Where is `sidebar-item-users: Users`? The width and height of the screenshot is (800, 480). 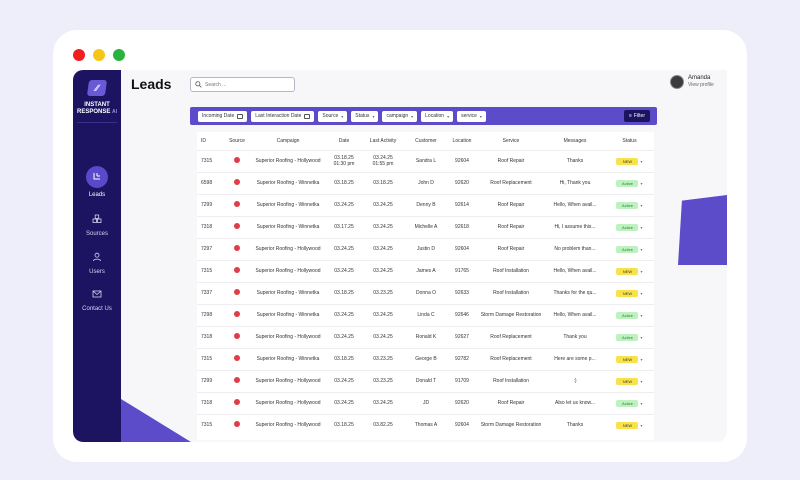
sidebar-item-users: Users is located at coordinates (97, 262).